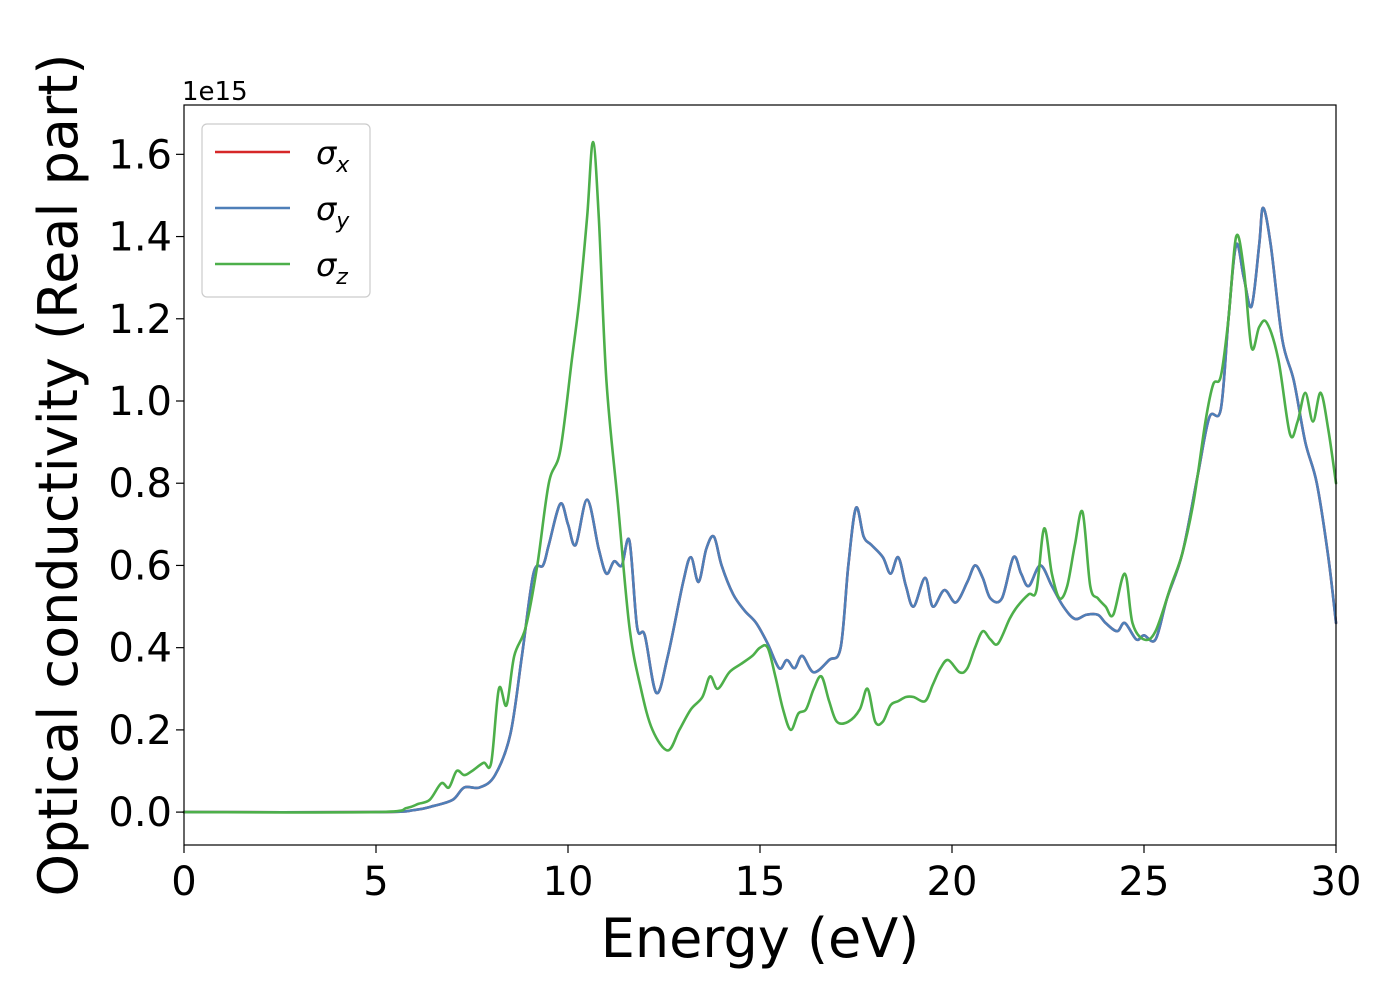  What do you see at coordinates (140, 238) in the screenshot?
I see `y-tick-label: 1.4` at bounding box center [140, 238].